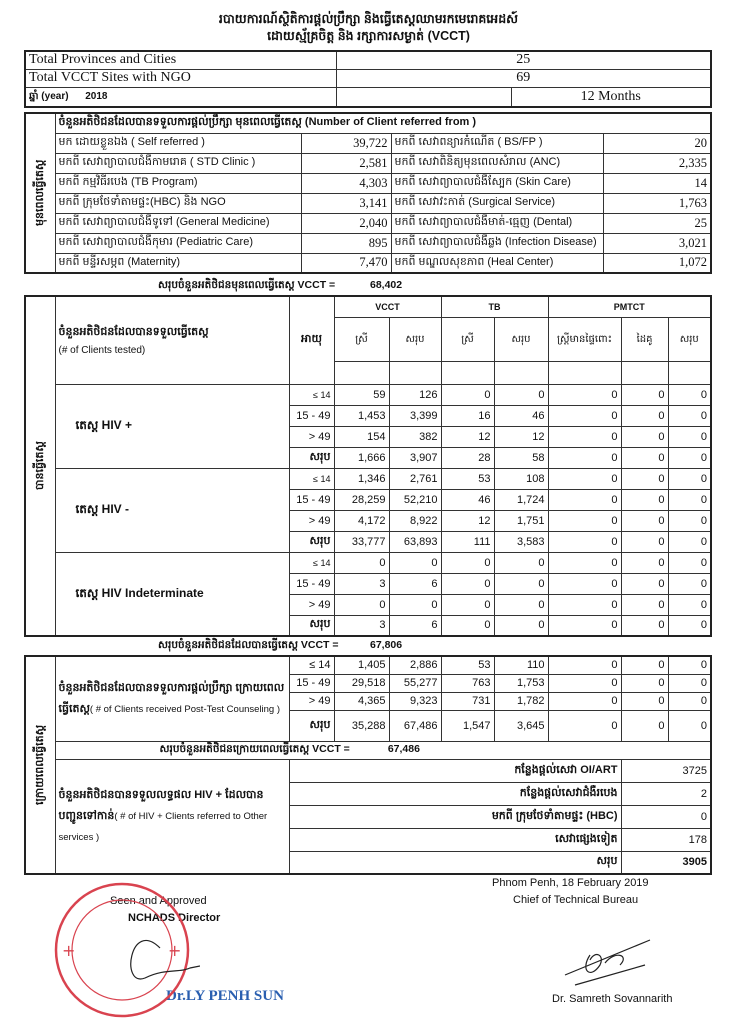 The width and height of the screenshot is (737, 1024). What do you see at coordinates (629, 306) in the screenshot?
I see `group-header: PMTCT` at bounding box center [629, 306].